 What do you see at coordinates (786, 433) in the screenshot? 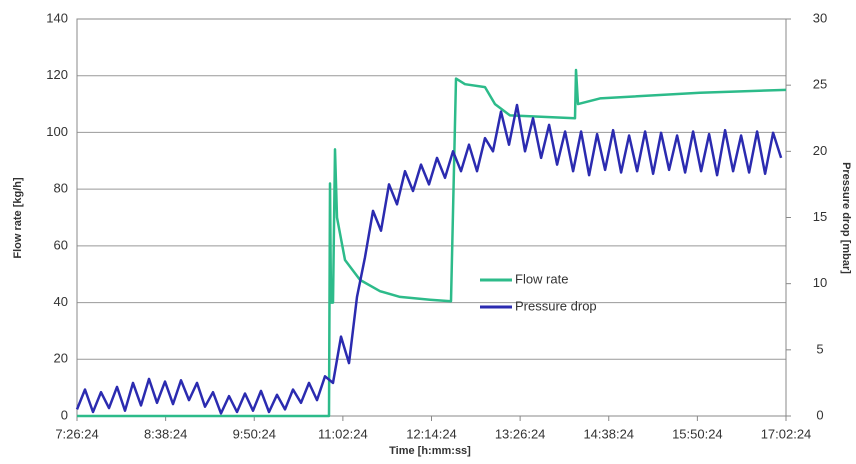
I see `x-tick-label: 17:02:24` at bounding box center [786, 433].